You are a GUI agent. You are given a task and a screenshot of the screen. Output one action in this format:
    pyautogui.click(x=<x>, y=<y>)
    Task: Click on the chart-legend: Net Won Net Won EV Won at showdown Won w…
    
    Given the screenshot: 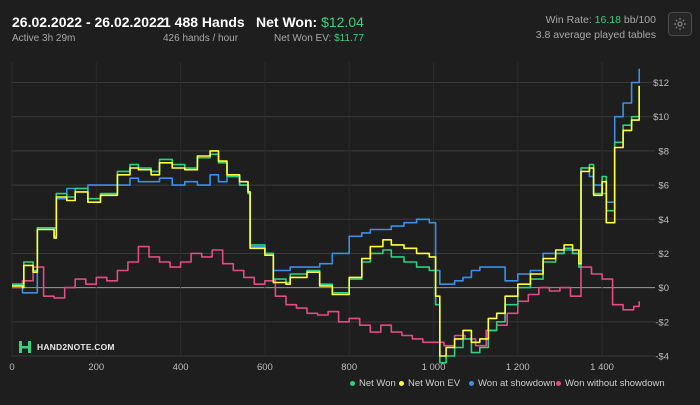 What is the action you would take?
    pyautogui.click(x=350, y=385)
    